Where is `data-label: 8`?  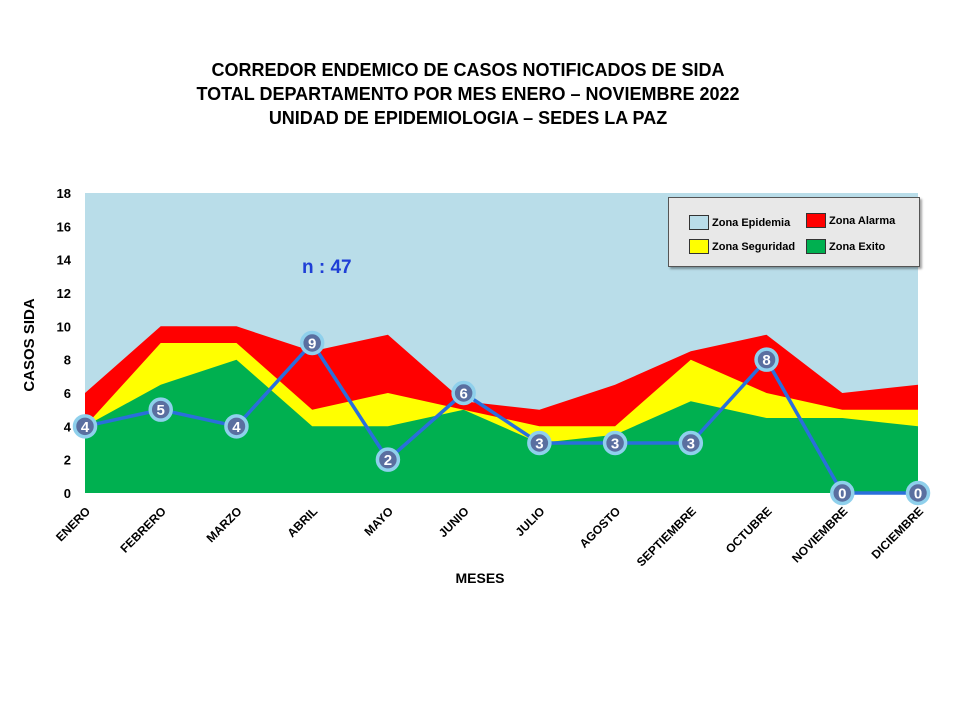
data-label: 8 is located at coordinates (766, 360).